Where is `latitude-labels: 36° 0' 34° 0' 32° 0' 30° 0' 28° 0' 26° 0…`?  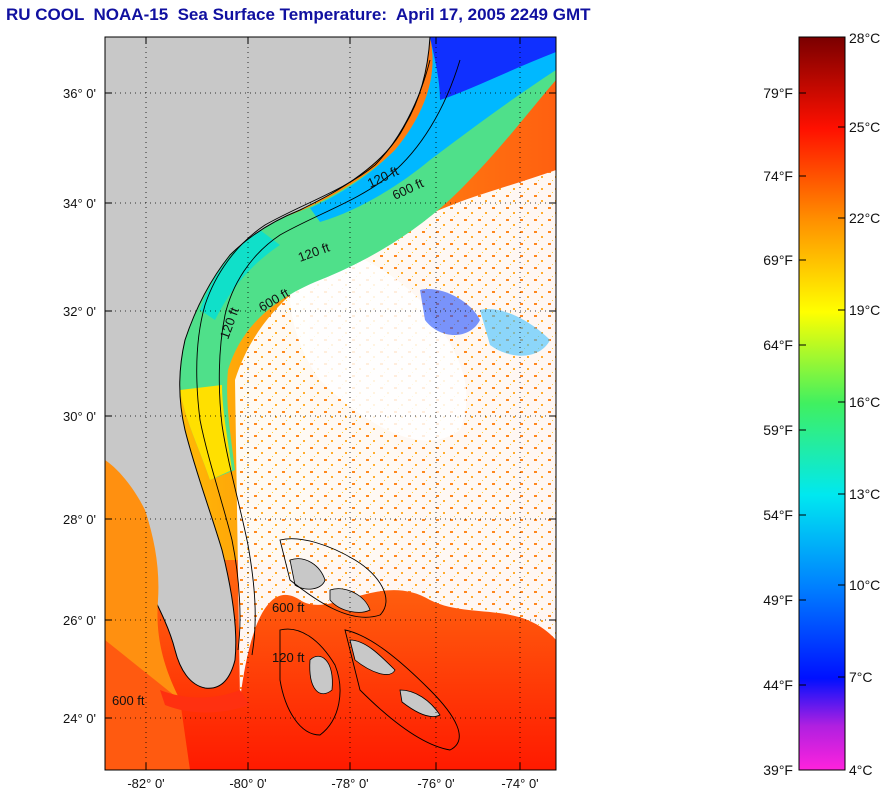 latitude-labels: 36° 0' 34° 0' 32° 0' 30° 0' 28° 0' 26° 0… is located at coordinates (79, 406).